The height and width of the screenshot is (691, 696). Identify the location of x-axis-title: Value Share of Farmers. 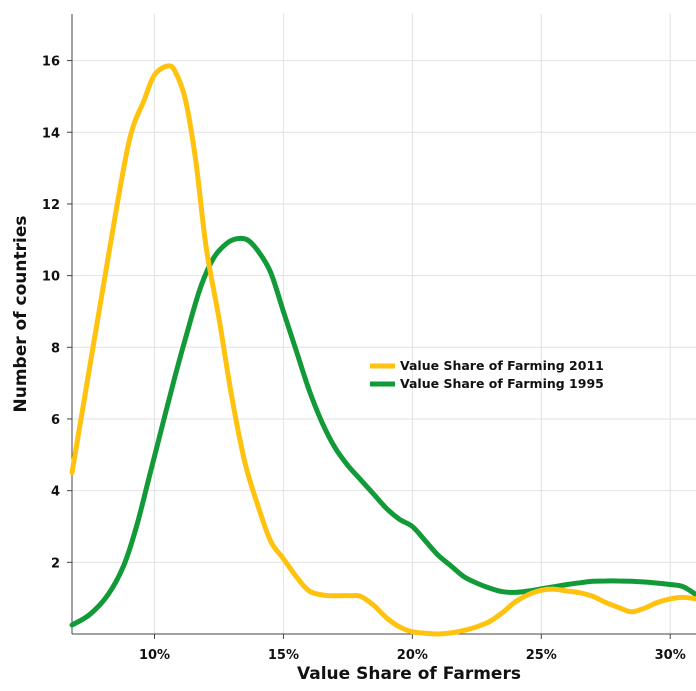
(409, 674).